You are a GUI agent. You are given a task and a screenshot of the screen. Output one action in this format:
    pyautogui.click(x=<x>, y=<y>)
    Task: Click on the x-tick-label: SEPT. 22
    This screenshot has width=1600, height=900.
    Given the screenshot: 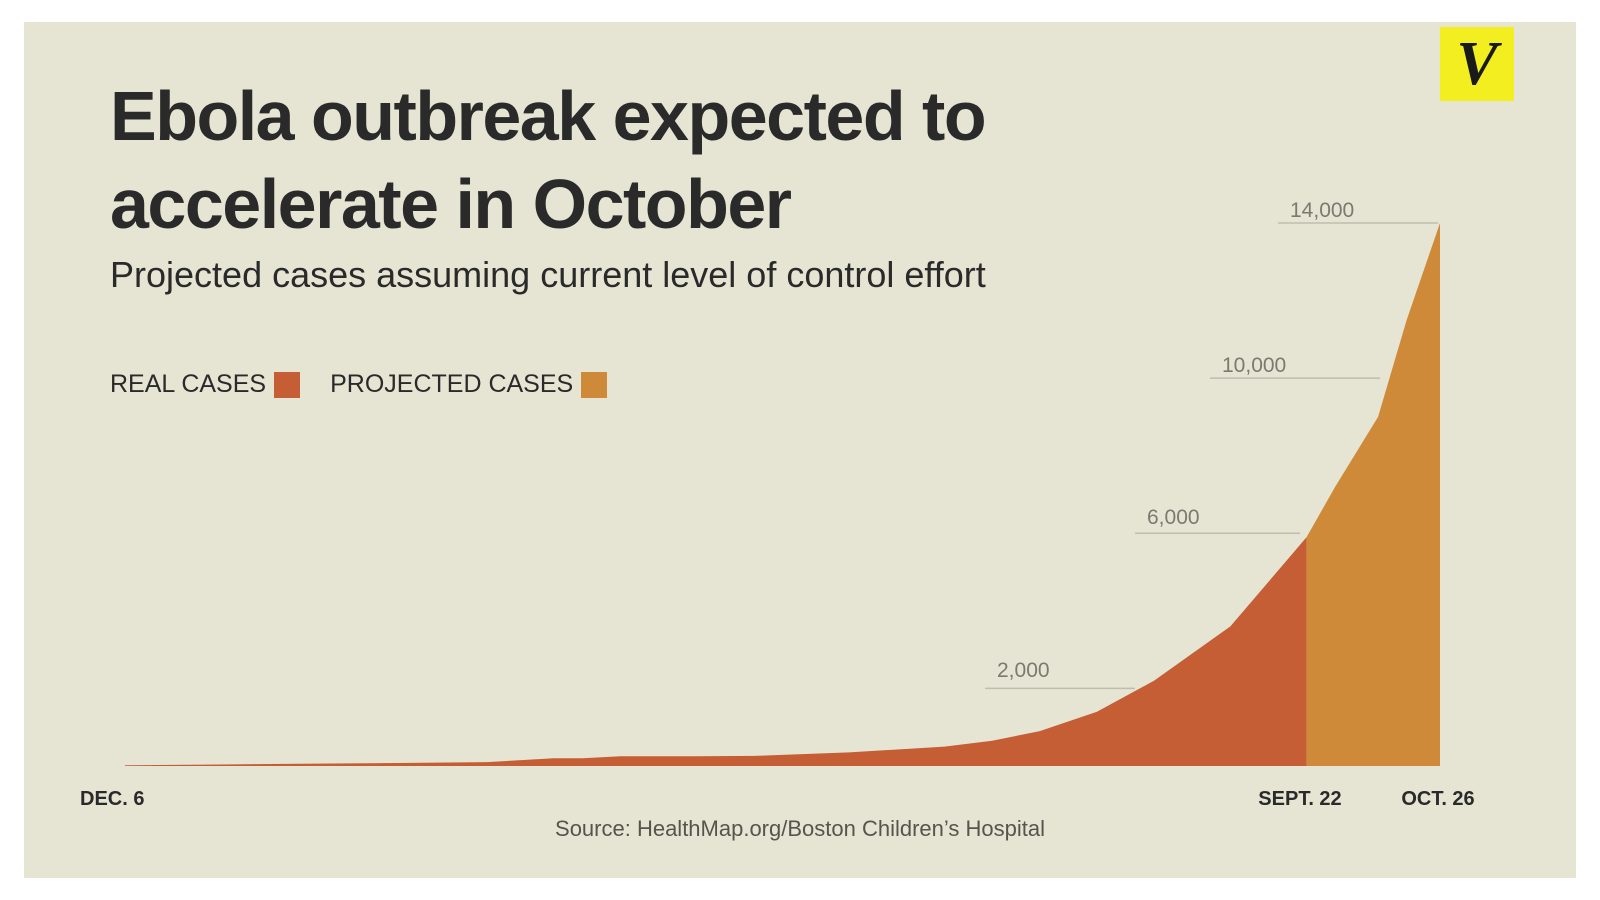 What is the action you would take?
    pyautogui.click(x=1299, y=799)
    